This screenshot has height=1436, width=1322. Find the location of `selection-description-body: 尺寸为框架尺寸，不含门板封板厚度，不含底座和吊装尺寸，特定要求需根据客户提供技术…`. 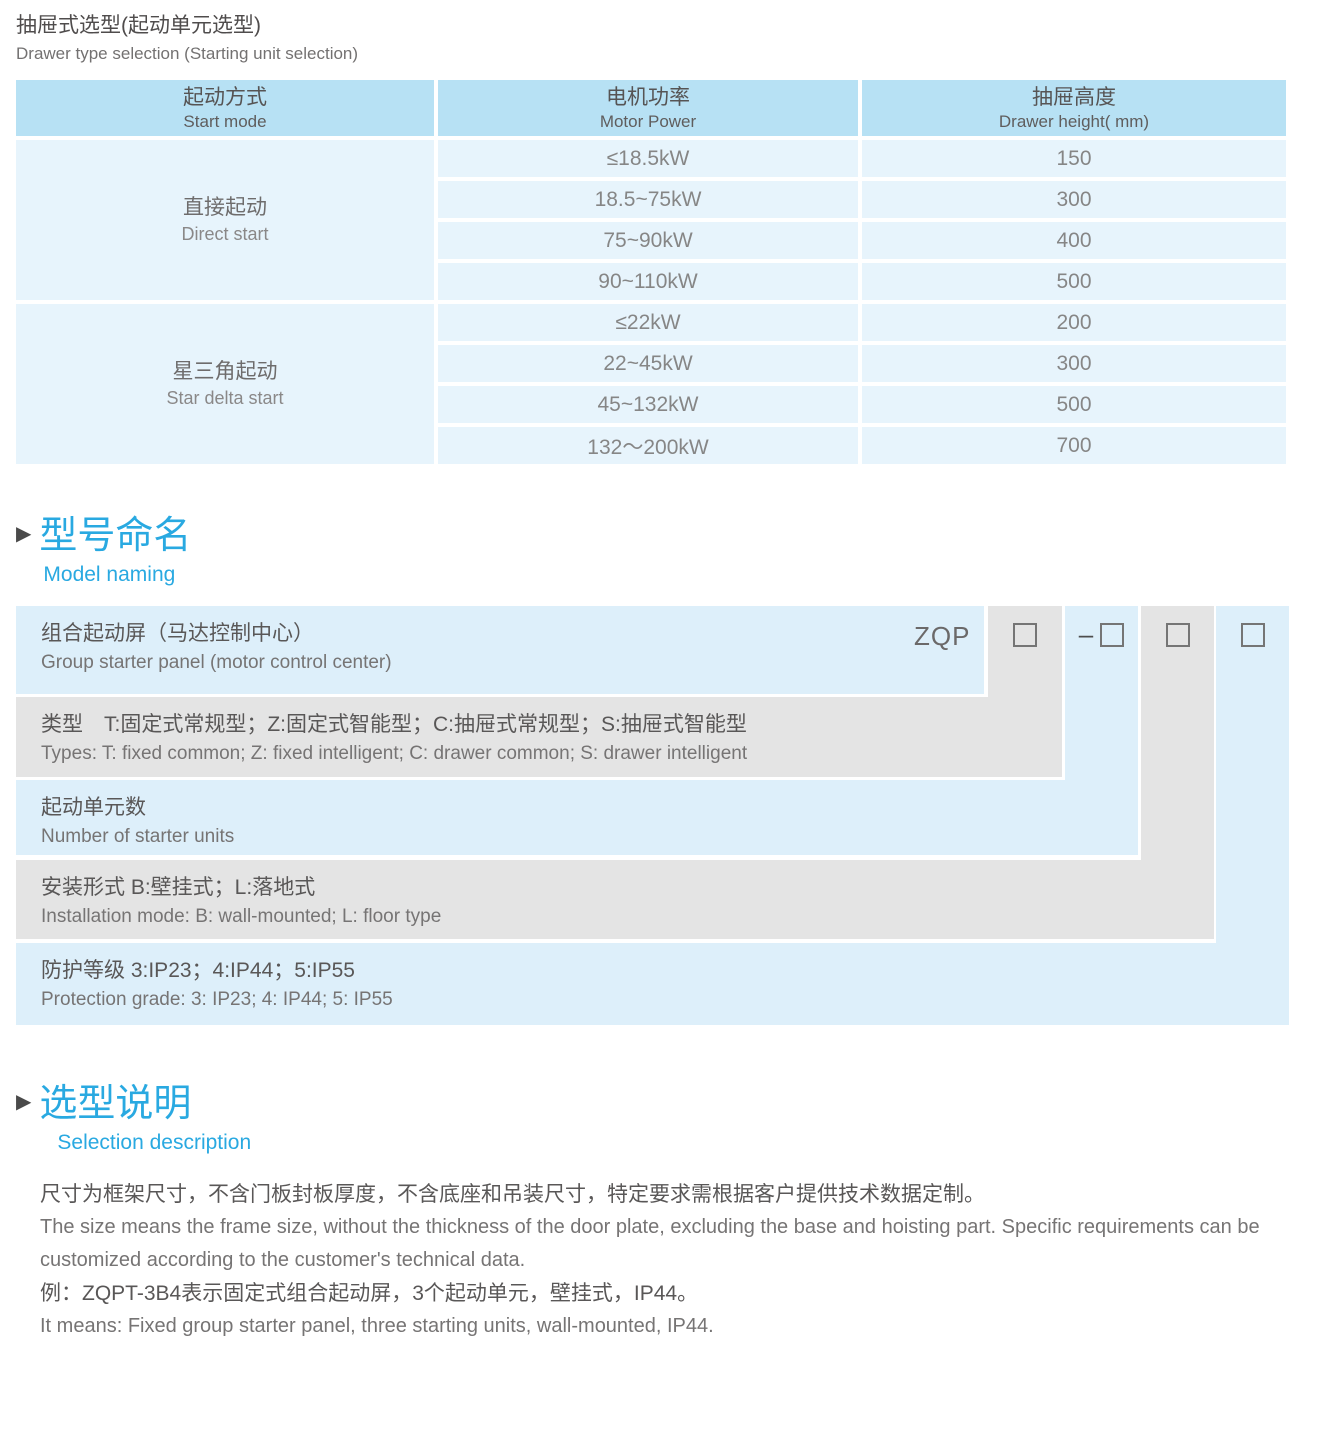

selection-description-body: 尺寸为框架尺寸，不含门板封板厚度，不含底座和吊装尺寸，特定要求需根据客户提供技术… is located at coordinates (665, 1260).